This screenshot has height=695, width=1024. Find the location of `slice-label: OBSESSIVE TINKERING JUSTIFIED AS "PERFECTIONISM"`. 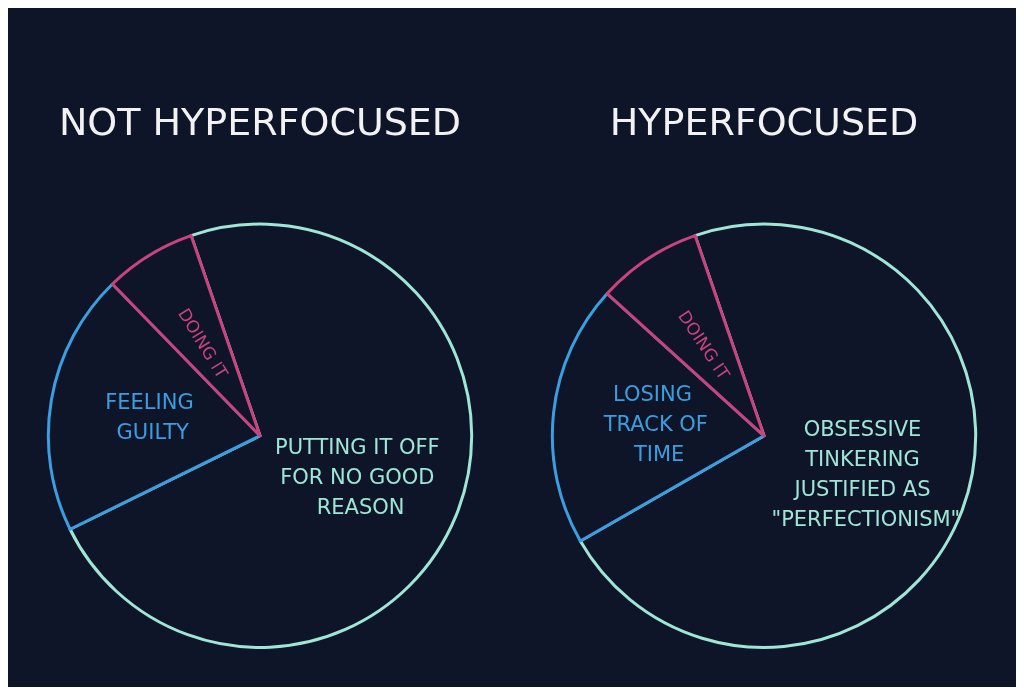

slice-label: OBSESSIVE TINKERING JUSTIFIED AS "PERFECTIONISM" is located at coordinates (866, 474).